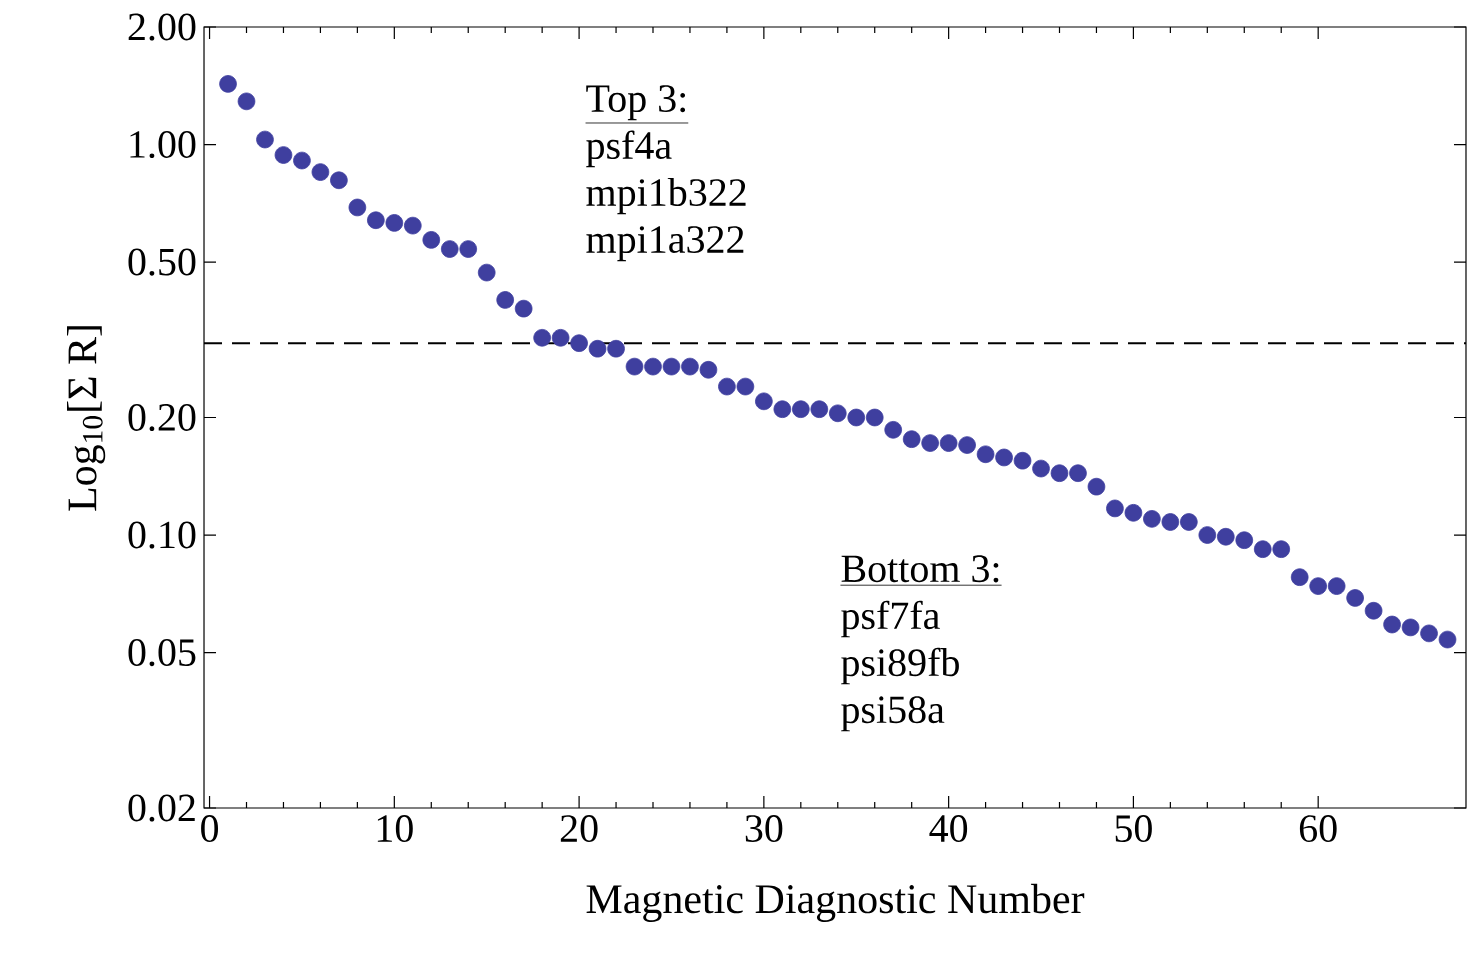 Image resolution: width=1468 pixels, height=959 pixels. I want to click on x-axis-title: Magnetic Diagnostic Number, so click(835, 902).